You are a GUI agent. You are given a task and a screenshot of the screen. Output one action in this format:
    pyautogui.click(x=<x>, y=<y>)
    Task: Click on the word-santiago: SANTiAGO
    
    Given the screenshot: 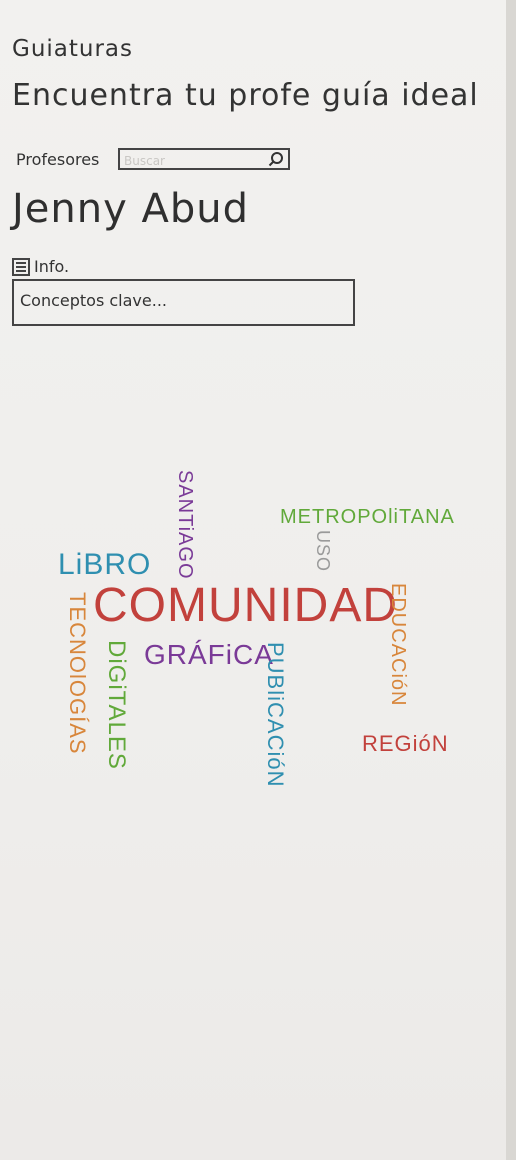 What is the action you would take?
    pyautogui.click(x=185, y=525)
    